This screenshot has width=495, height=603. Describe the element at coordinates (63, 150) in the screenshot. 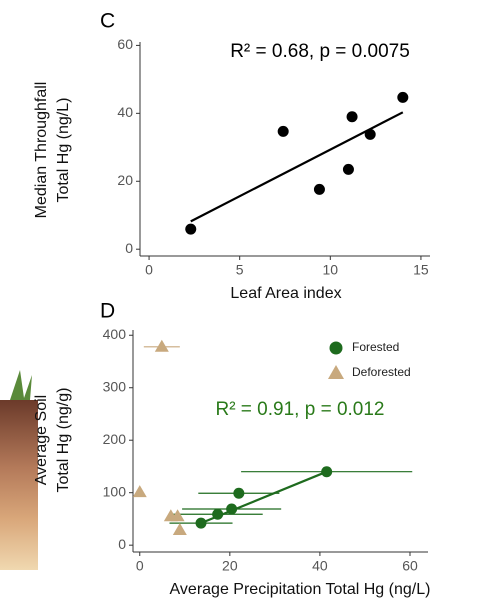

I see `y-axis-title: Total Hg (ng/L)` at that location.